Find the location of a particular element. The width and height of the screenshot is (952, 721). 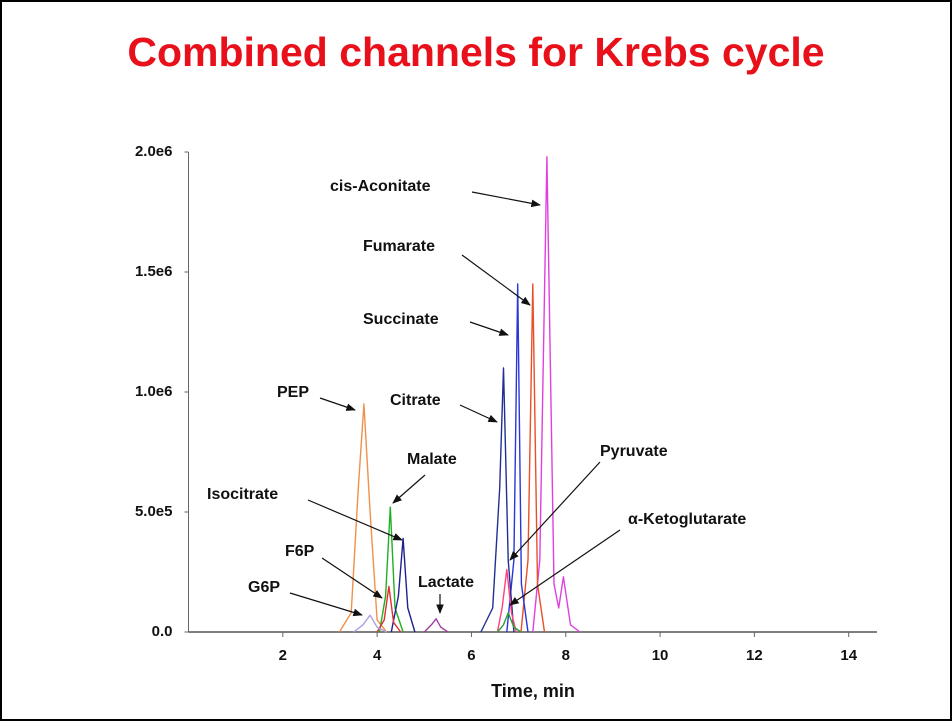

chart-title: Combined channels for Krebs cycle is located at coordinates (475, 52).